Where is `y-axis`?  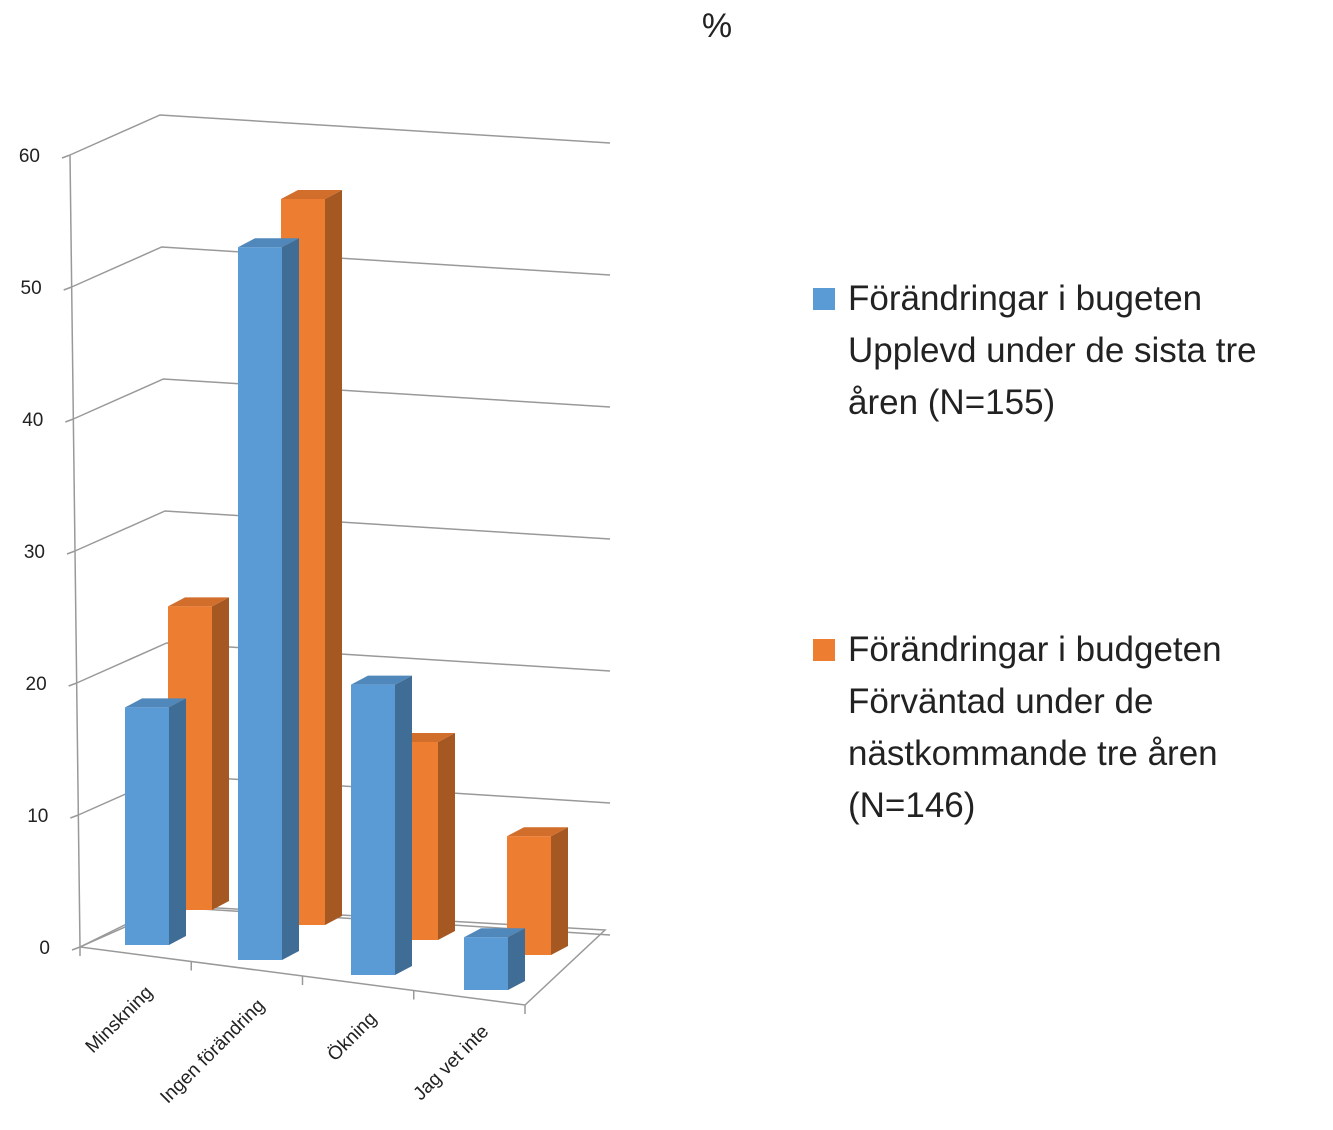
y-axis is located at coordinates (75, 551).